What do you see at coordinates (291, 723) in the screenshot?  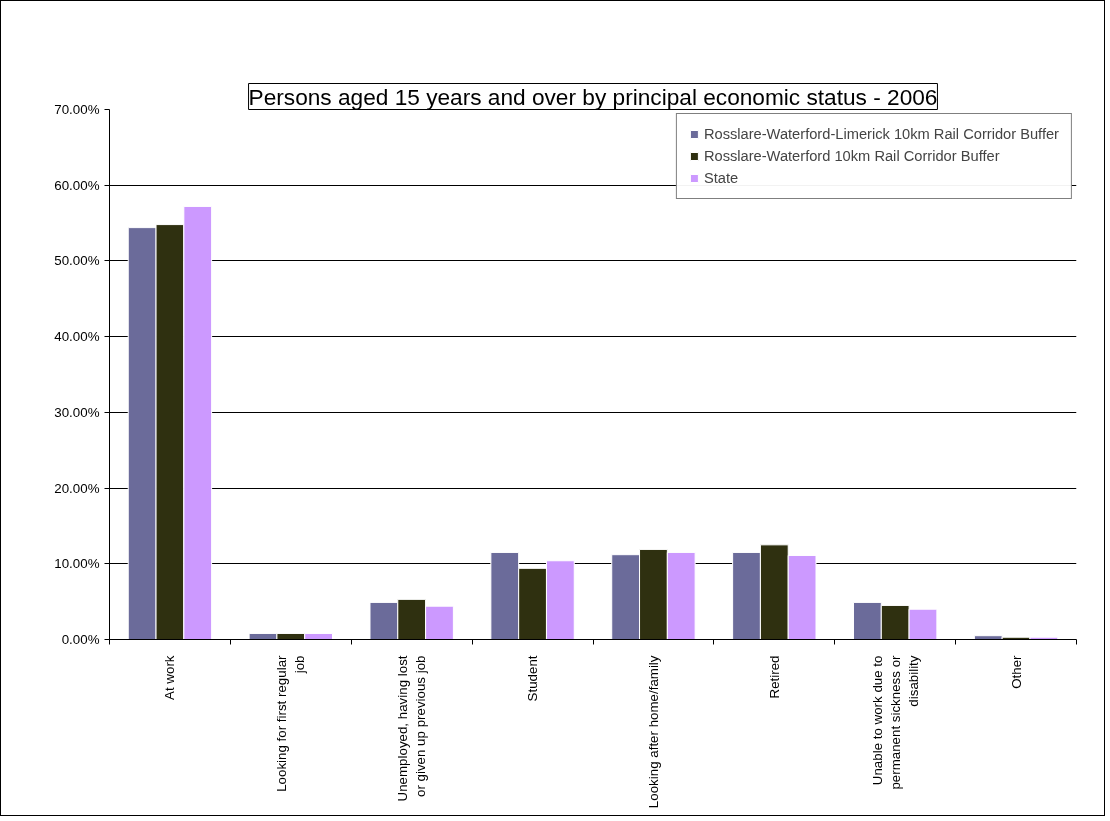 I see `x-tick-label: Looking for first regular job` at bounding box center [291, 723].